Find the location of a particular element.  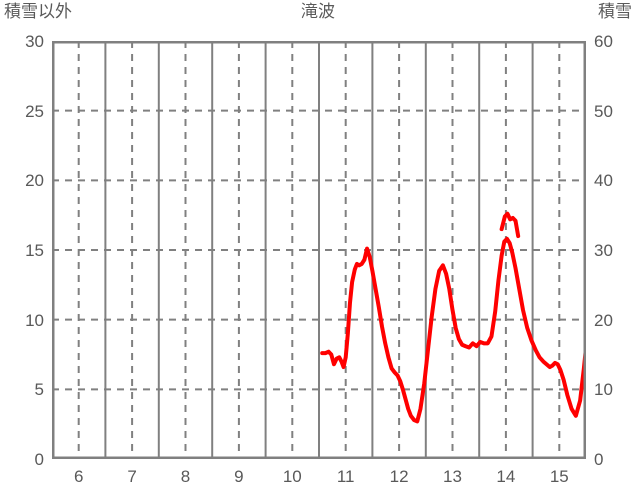

left-tick-label-0: 0 is located at coordinates (39, 459).